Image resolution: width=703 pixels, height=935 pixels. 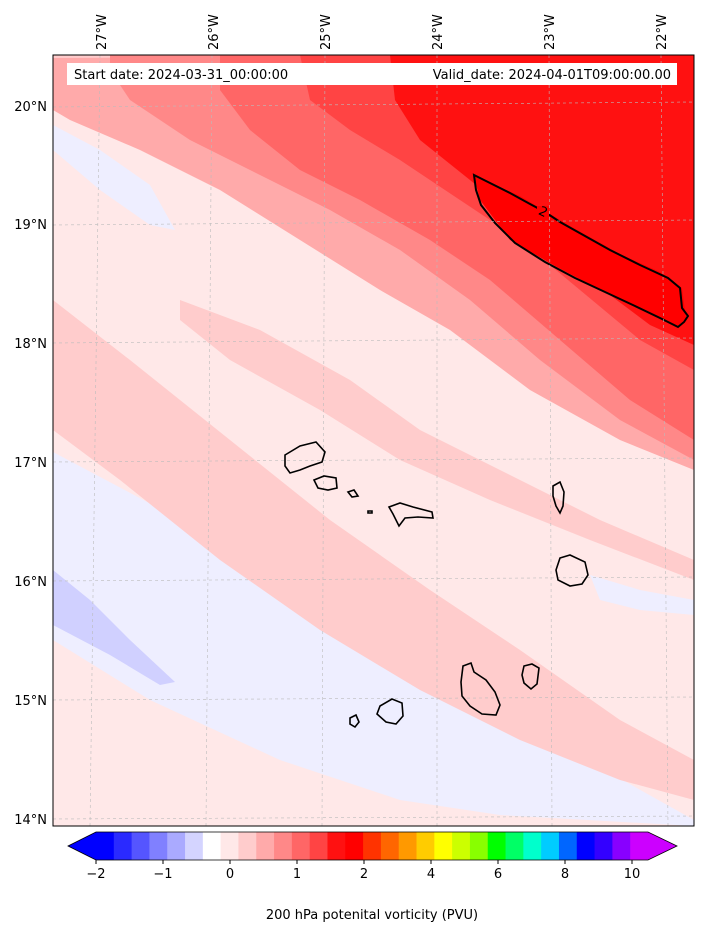 What do you see at coordinates (498, 874) in the screenshot?
I see `colorbar-tick-label: 6` at bounding box center [498, 874].